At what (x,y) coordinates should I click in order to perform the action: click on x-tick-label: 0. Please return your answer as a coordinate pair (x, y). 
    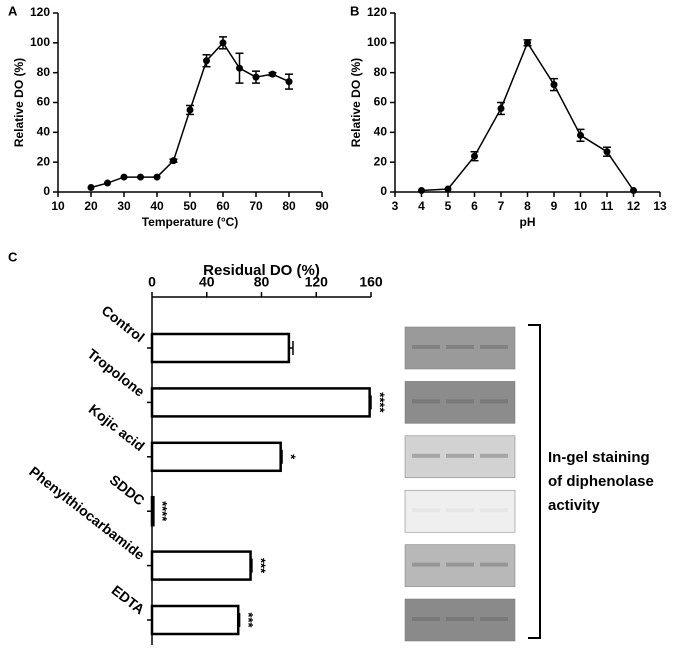
    Looking at the image, I should click on (152, 282).